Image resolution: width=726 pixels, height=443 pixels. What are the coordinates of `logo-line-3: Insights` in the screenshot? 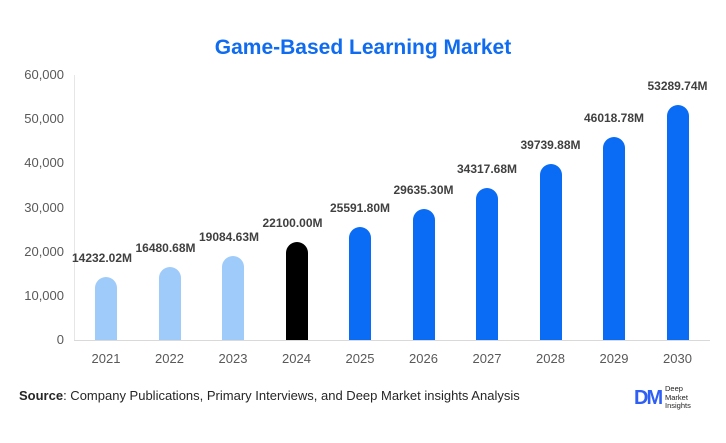 It's located at (678, 405).